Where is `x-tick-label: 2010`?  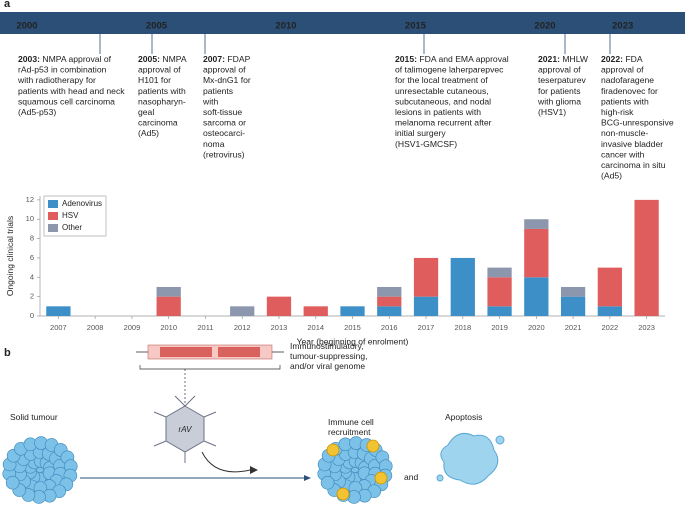
x-tick-label: 2010 is located at coordinates (168, 327).